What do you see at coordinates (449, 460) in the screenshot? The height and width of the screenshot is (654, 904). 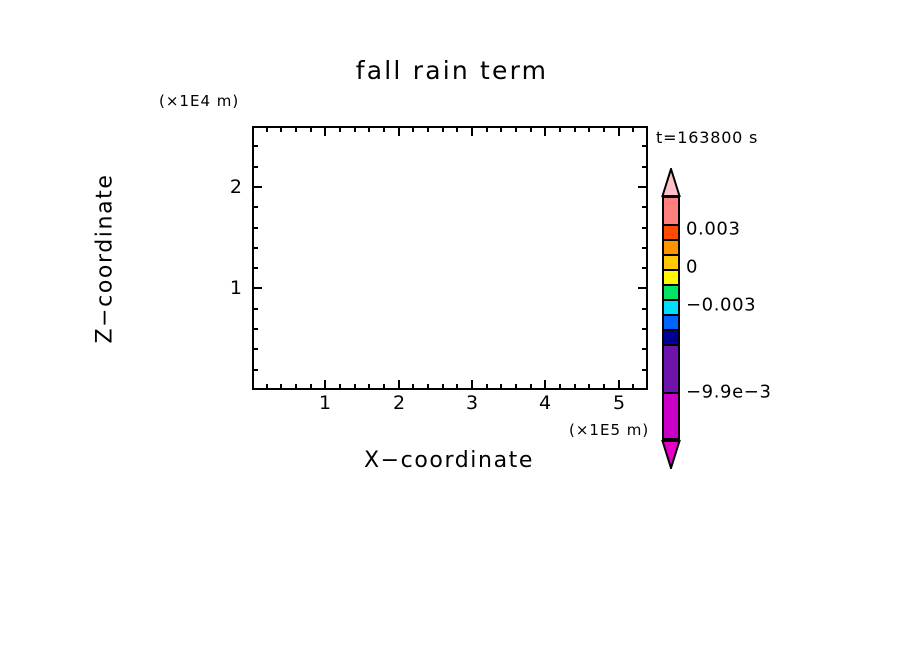 I see `xaxis-title-text: X−coordinate` at bounding box center [449, 460].